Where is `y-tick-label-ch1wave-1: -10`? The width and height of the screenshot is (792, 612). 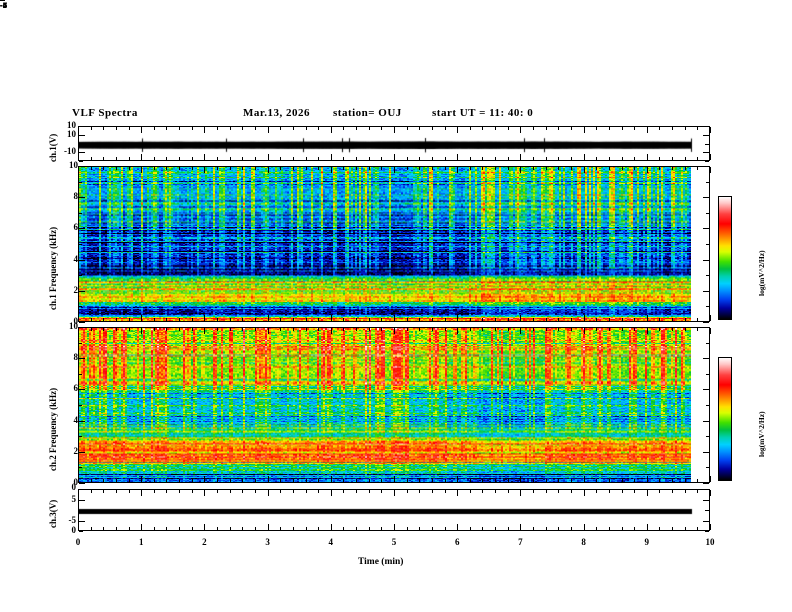
y-tick-label-ch1wave-1: -10 is located at coordinates (70, 151).